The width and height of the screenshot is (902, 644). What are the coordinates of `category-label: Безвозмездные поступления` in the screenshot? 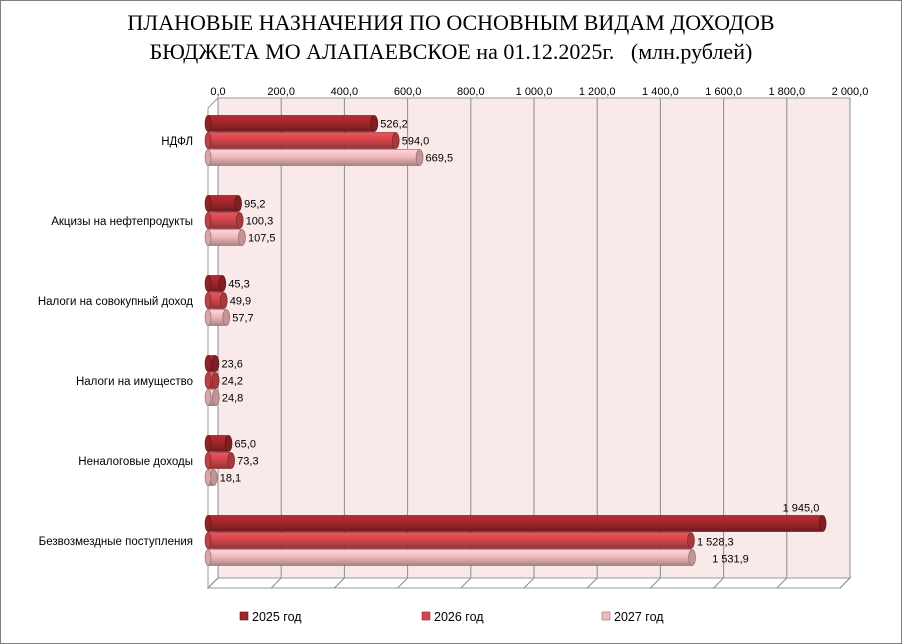 It's located at (116, 542).